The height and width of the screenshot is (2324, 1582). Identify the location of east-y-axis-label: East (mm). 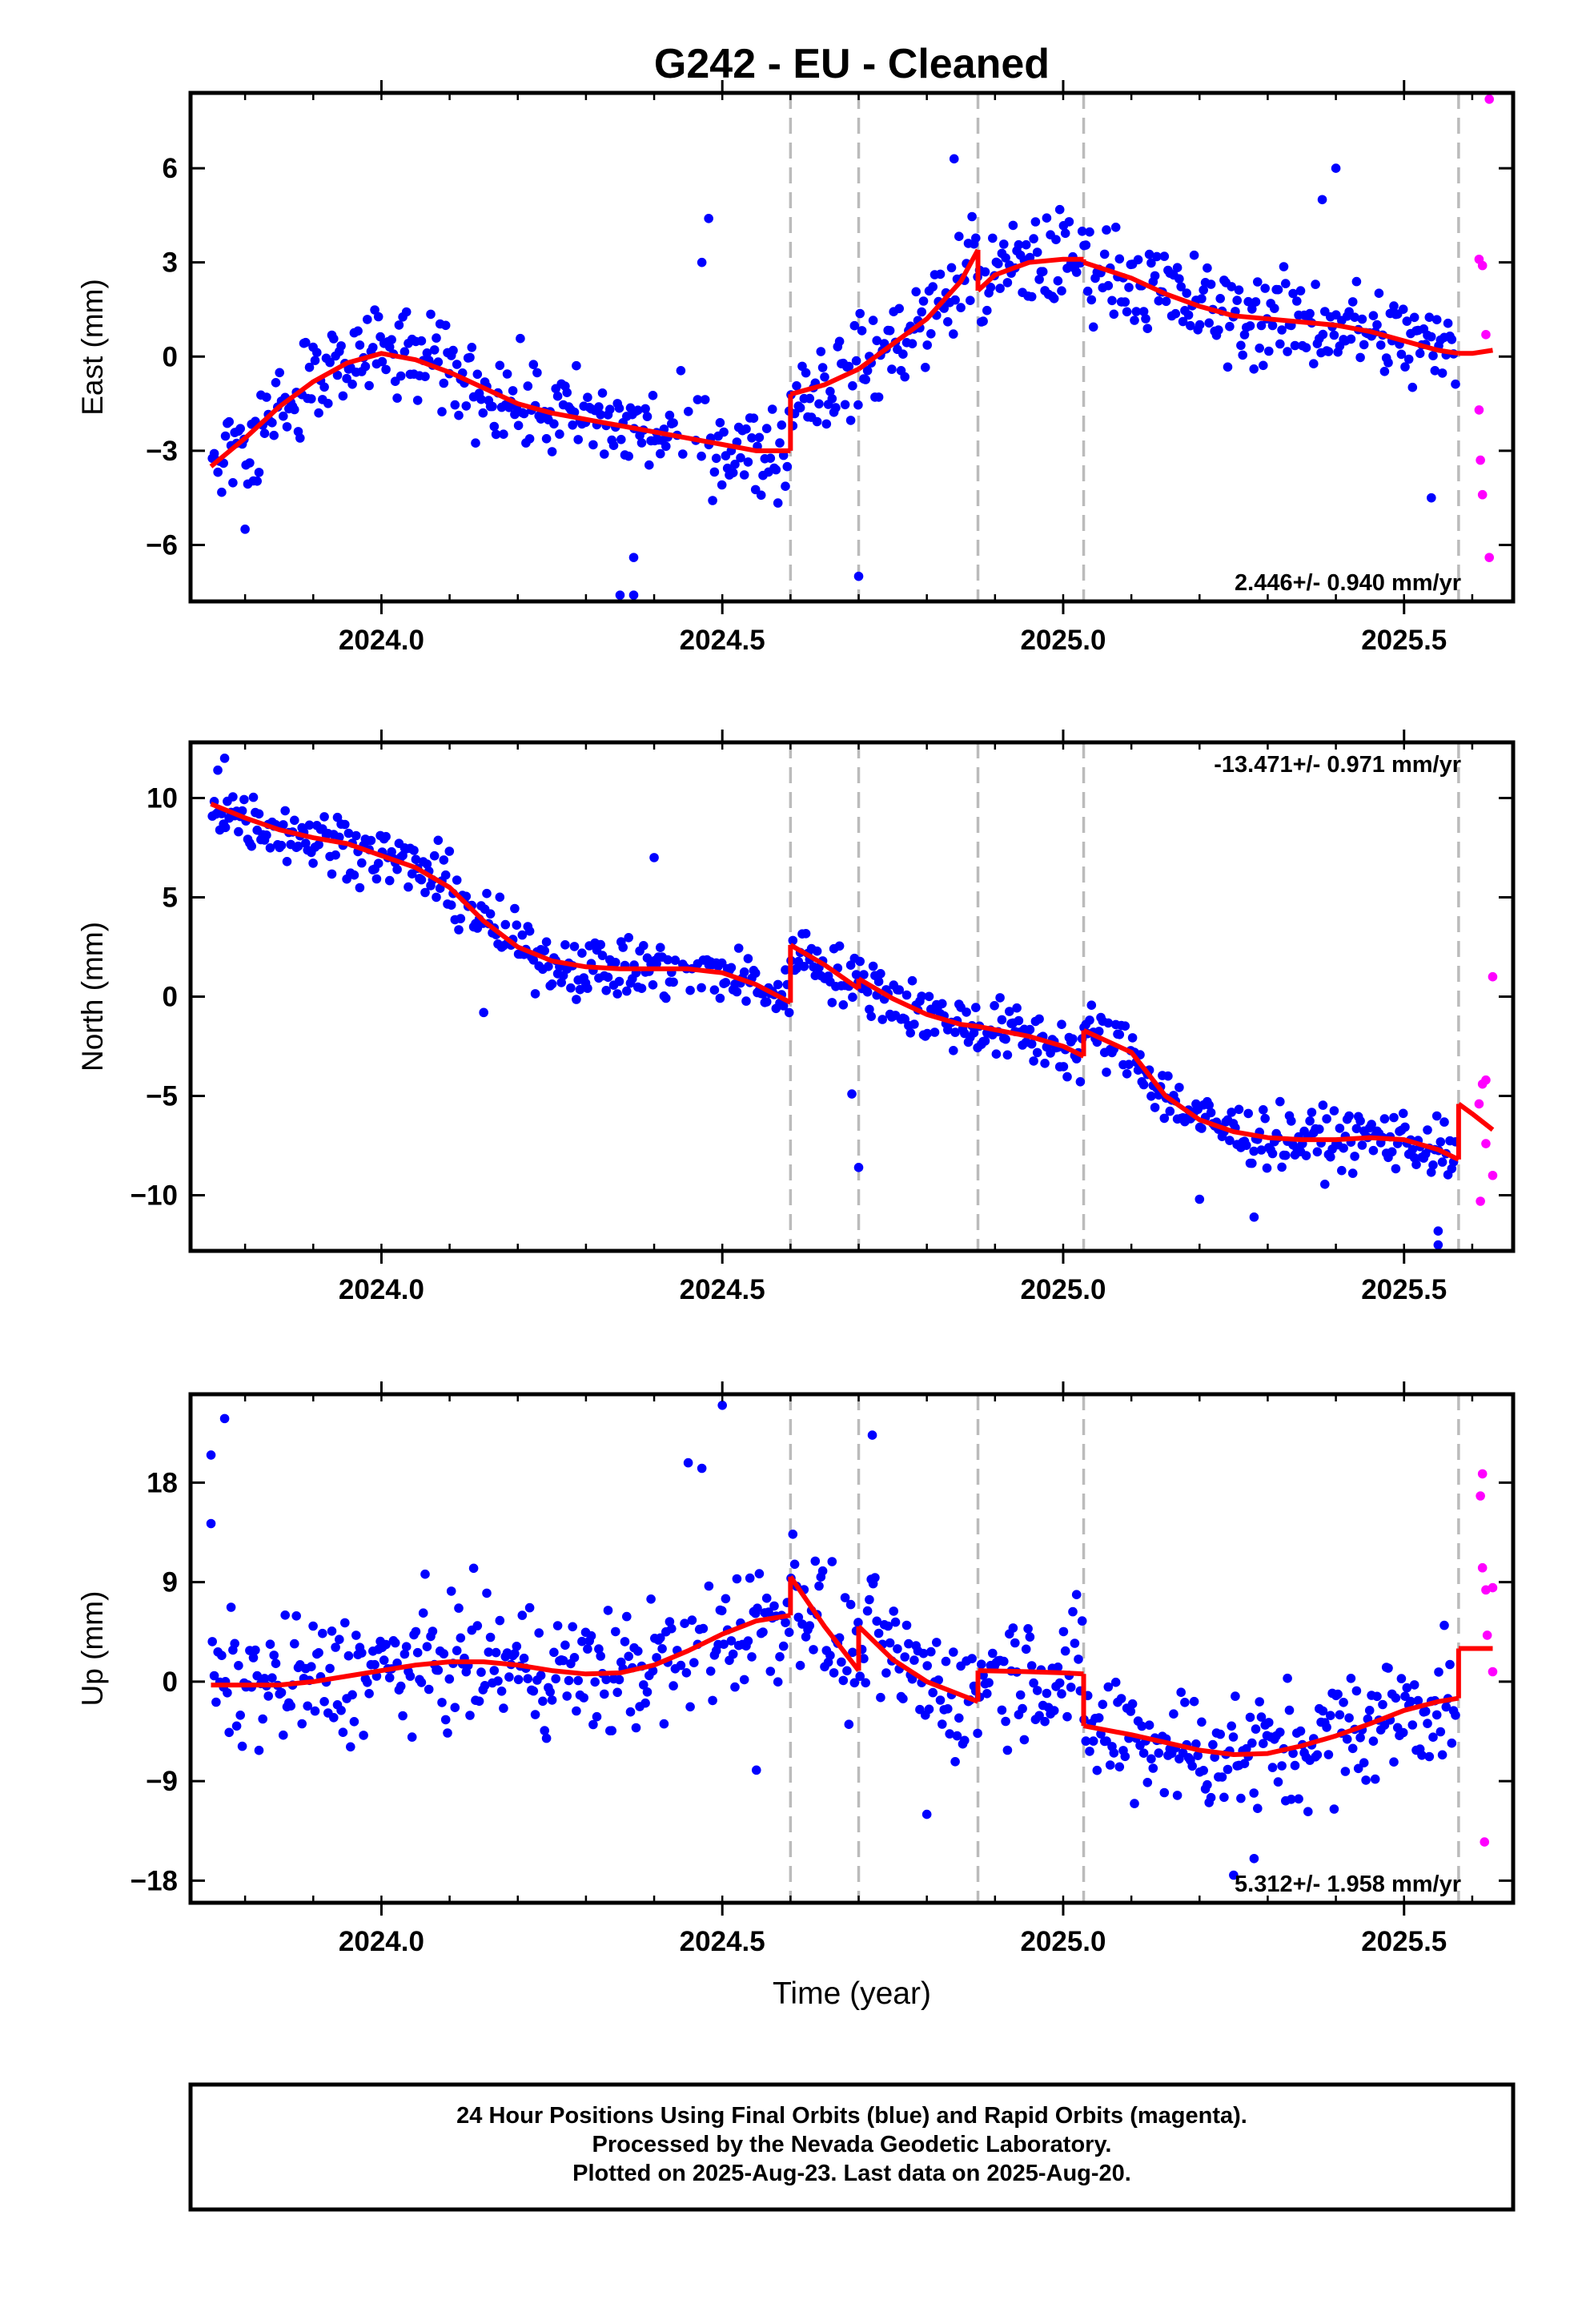
(92, 347).